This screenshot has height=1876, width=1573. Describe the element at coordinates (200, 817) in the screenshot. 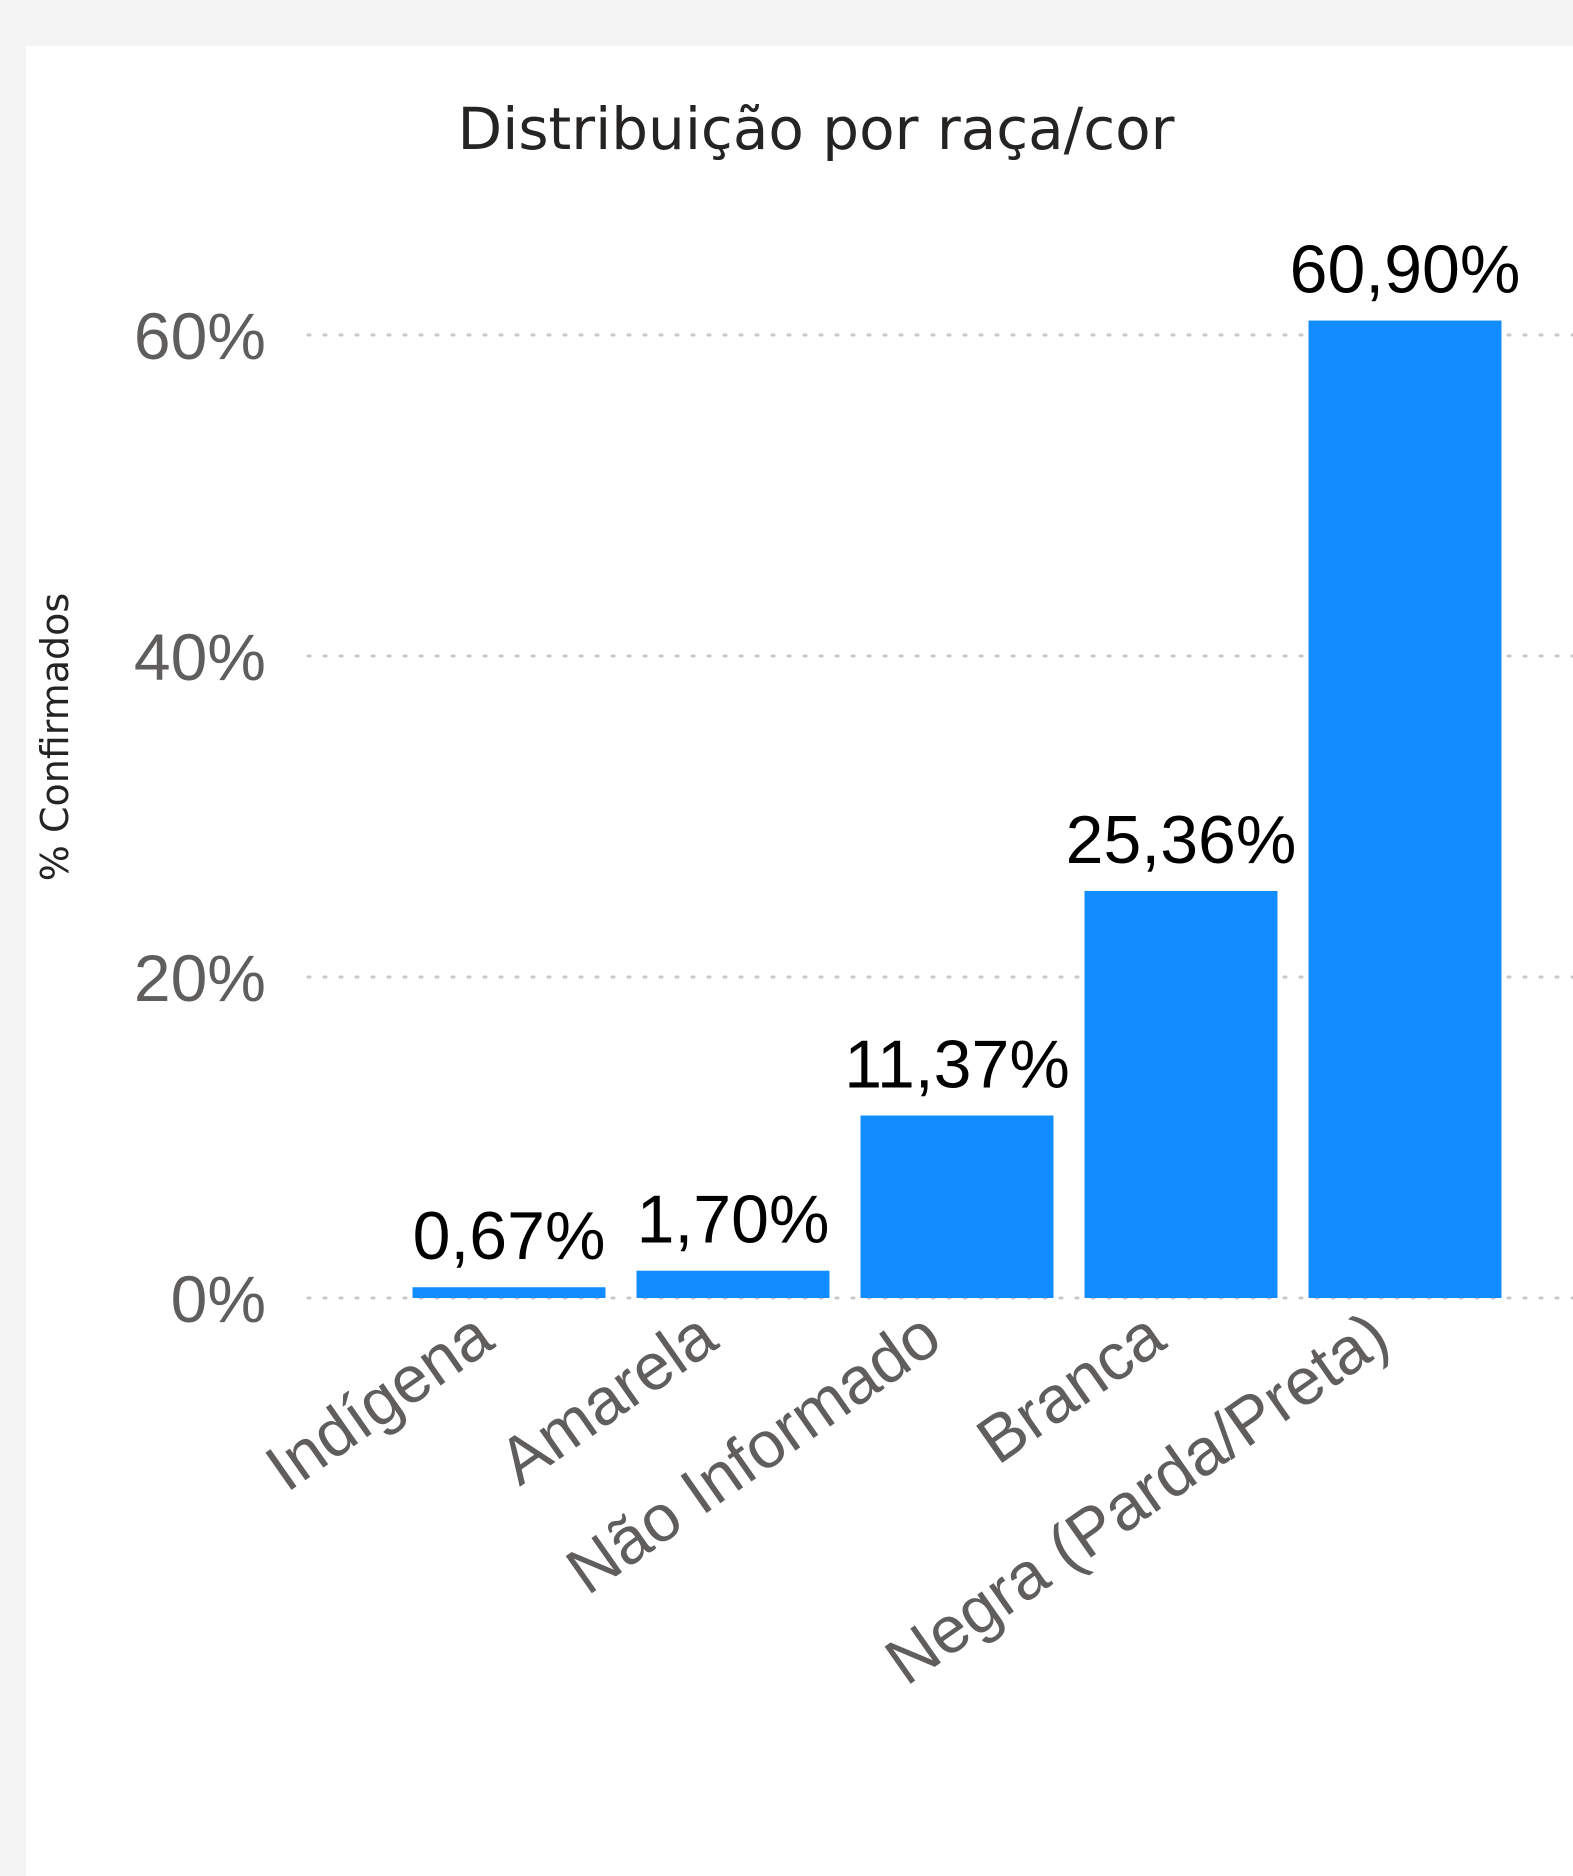

I see `y-axis-ticks: 0% 20% 40% 60%` at that location.